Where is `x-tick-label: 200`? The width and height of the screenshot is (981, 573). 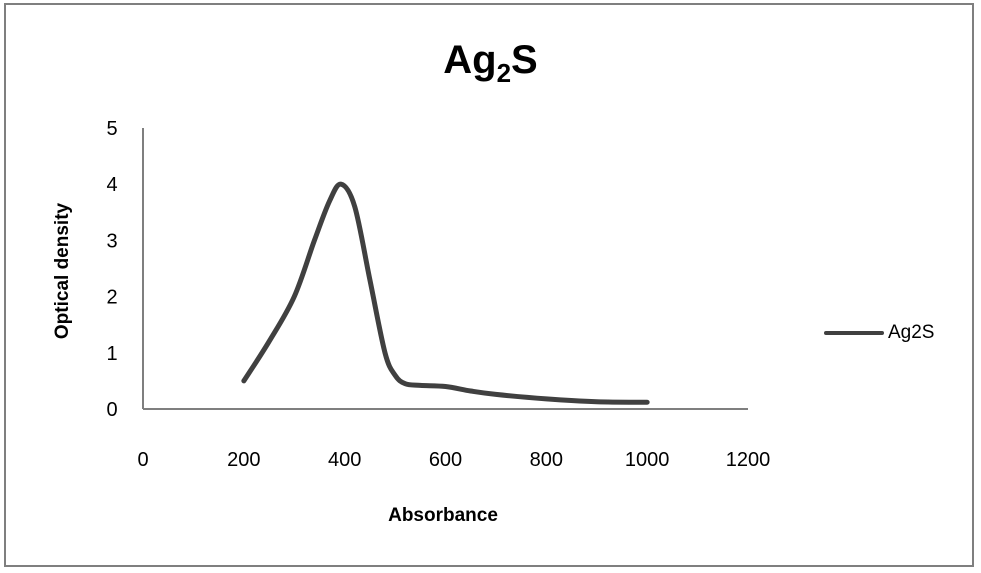
x-tick-label: 200 is located at coordinates (243, 460).